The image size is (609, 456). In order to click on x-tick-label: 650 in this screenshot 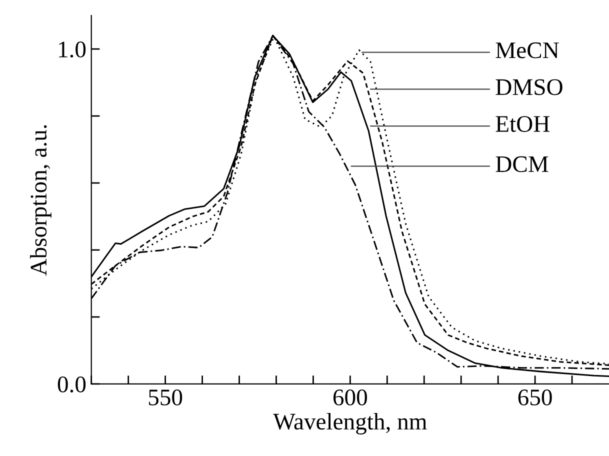, I will do `click(535, 397)`.